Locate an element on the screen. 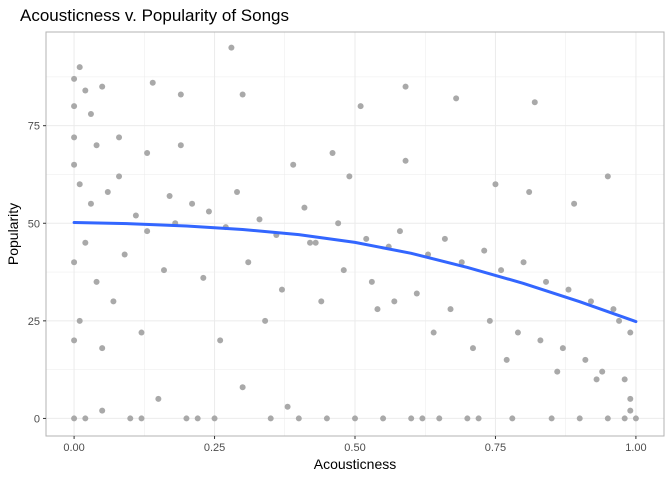 The image size is (672, 480). x-axis-ticks: 0.00 0.25 0.50 0.75 1.00 is located at coordinates (355, 445).